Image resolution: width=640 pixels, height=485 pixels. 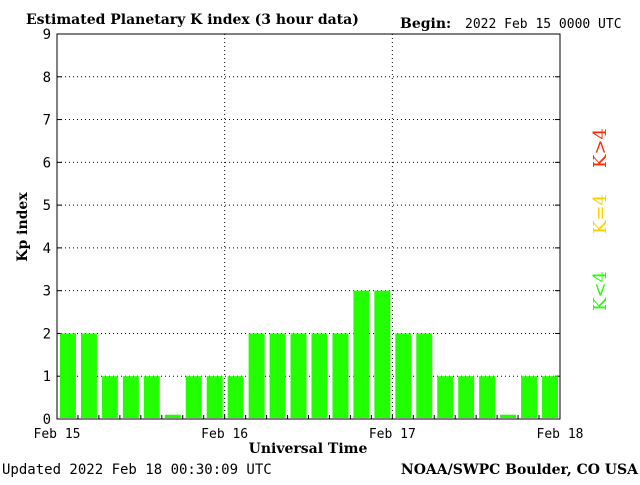 I want to click on x-tick-label: Feb 17, so click(x=392, y=434).